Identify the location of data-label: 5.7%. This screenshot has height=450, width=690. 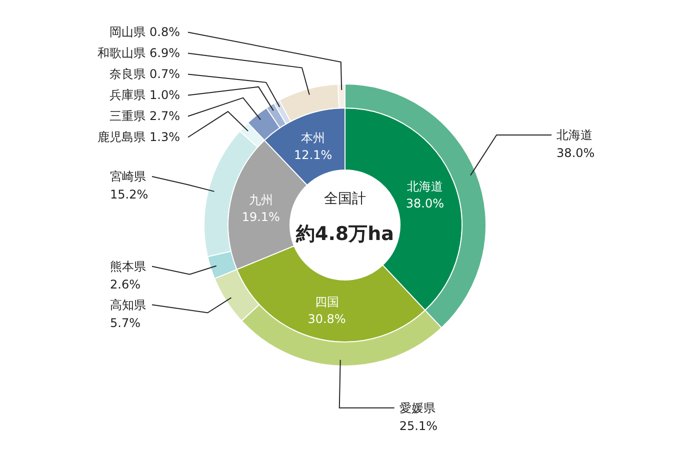
(125, 323).